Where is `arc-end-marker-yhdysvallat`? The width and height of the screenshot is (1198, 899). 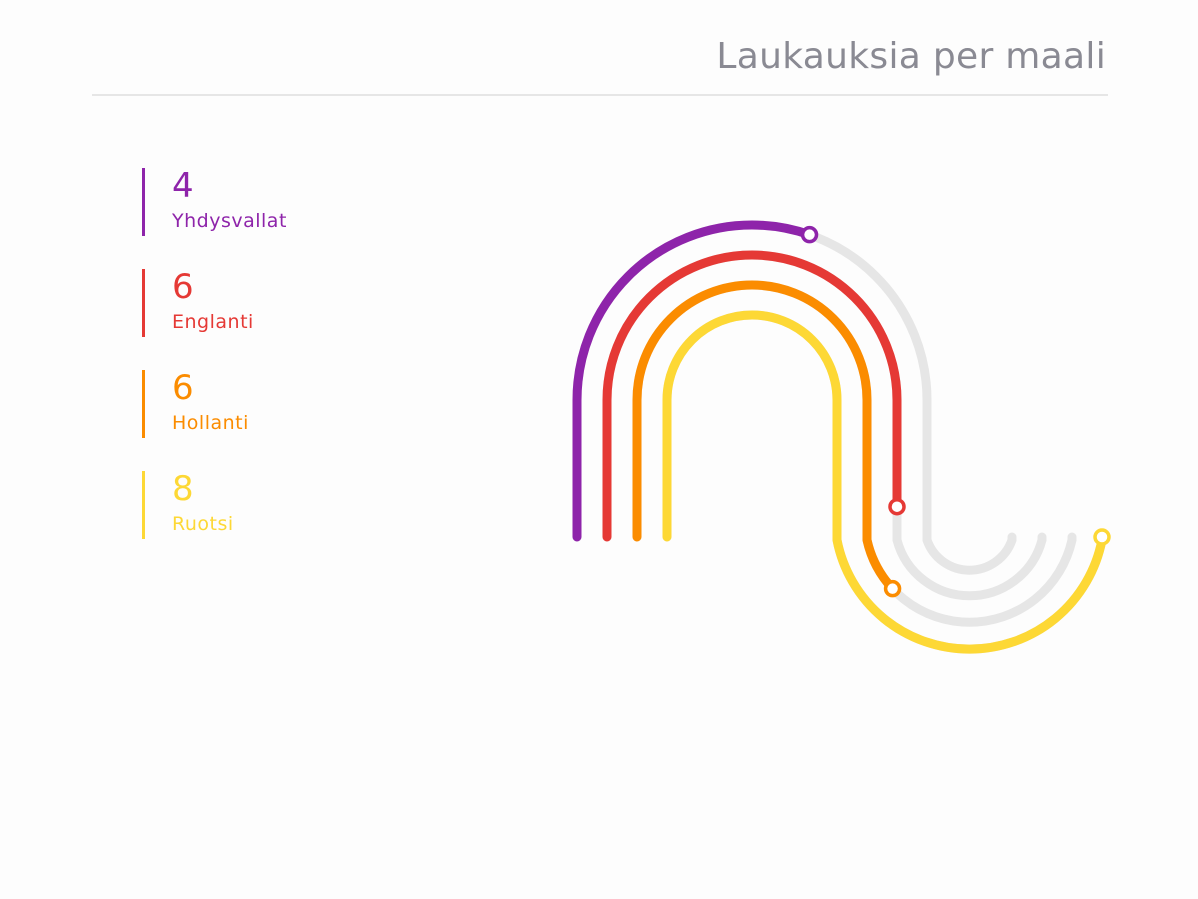 arc-end-marker-yhdysvallat is located at coordinates (809, 234).